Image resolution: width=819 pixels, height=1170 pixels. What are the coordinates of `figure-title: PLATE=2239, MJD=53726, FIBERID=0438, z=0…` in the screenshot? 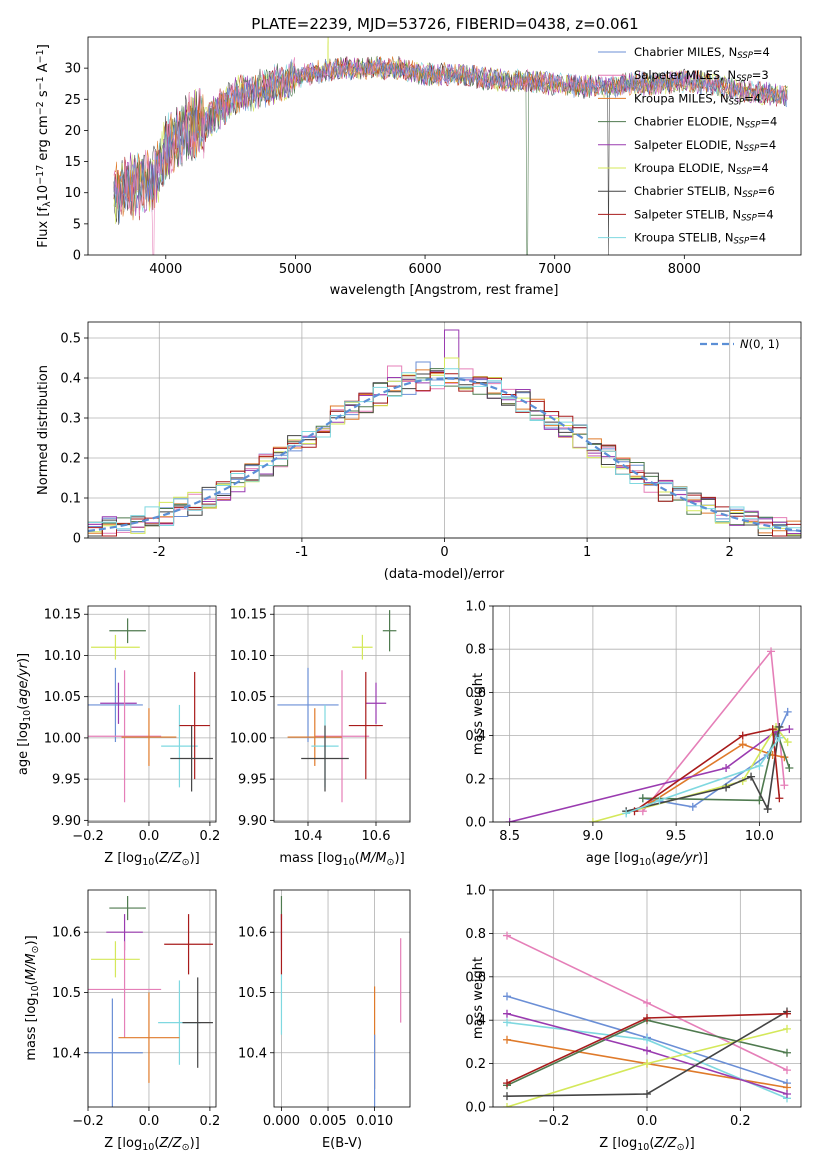 It's located at (444, 24).